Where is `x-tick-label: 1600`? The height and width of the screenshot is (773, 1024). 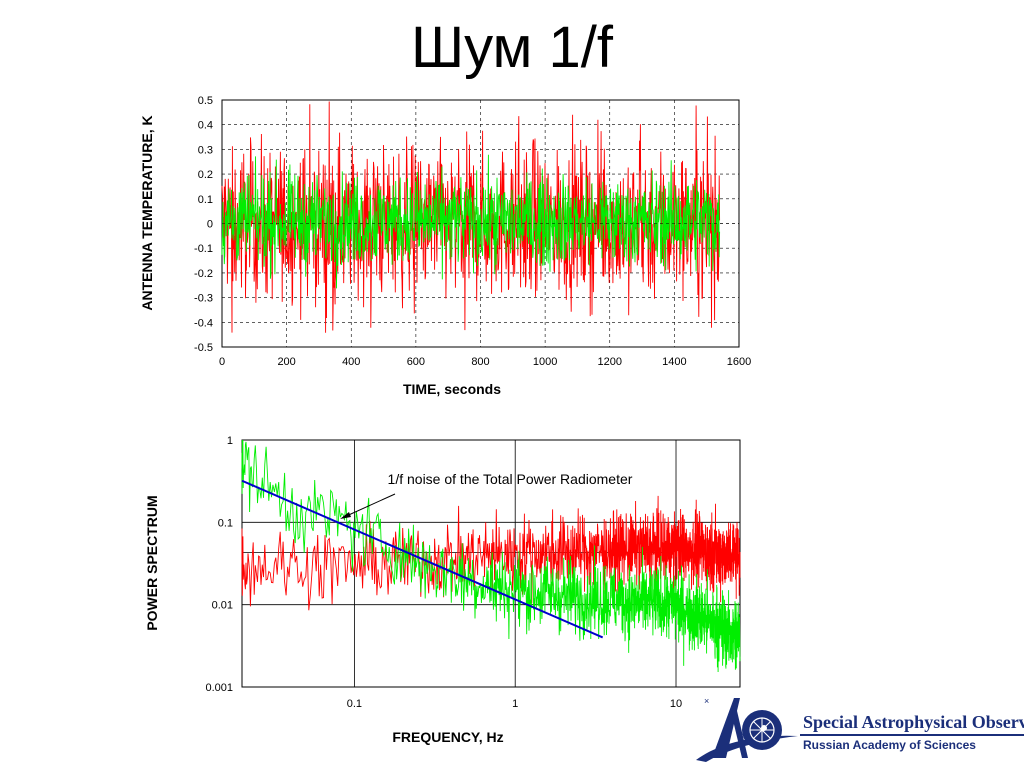
x-tick-label: 1600 is located at coordinates (739, 362).